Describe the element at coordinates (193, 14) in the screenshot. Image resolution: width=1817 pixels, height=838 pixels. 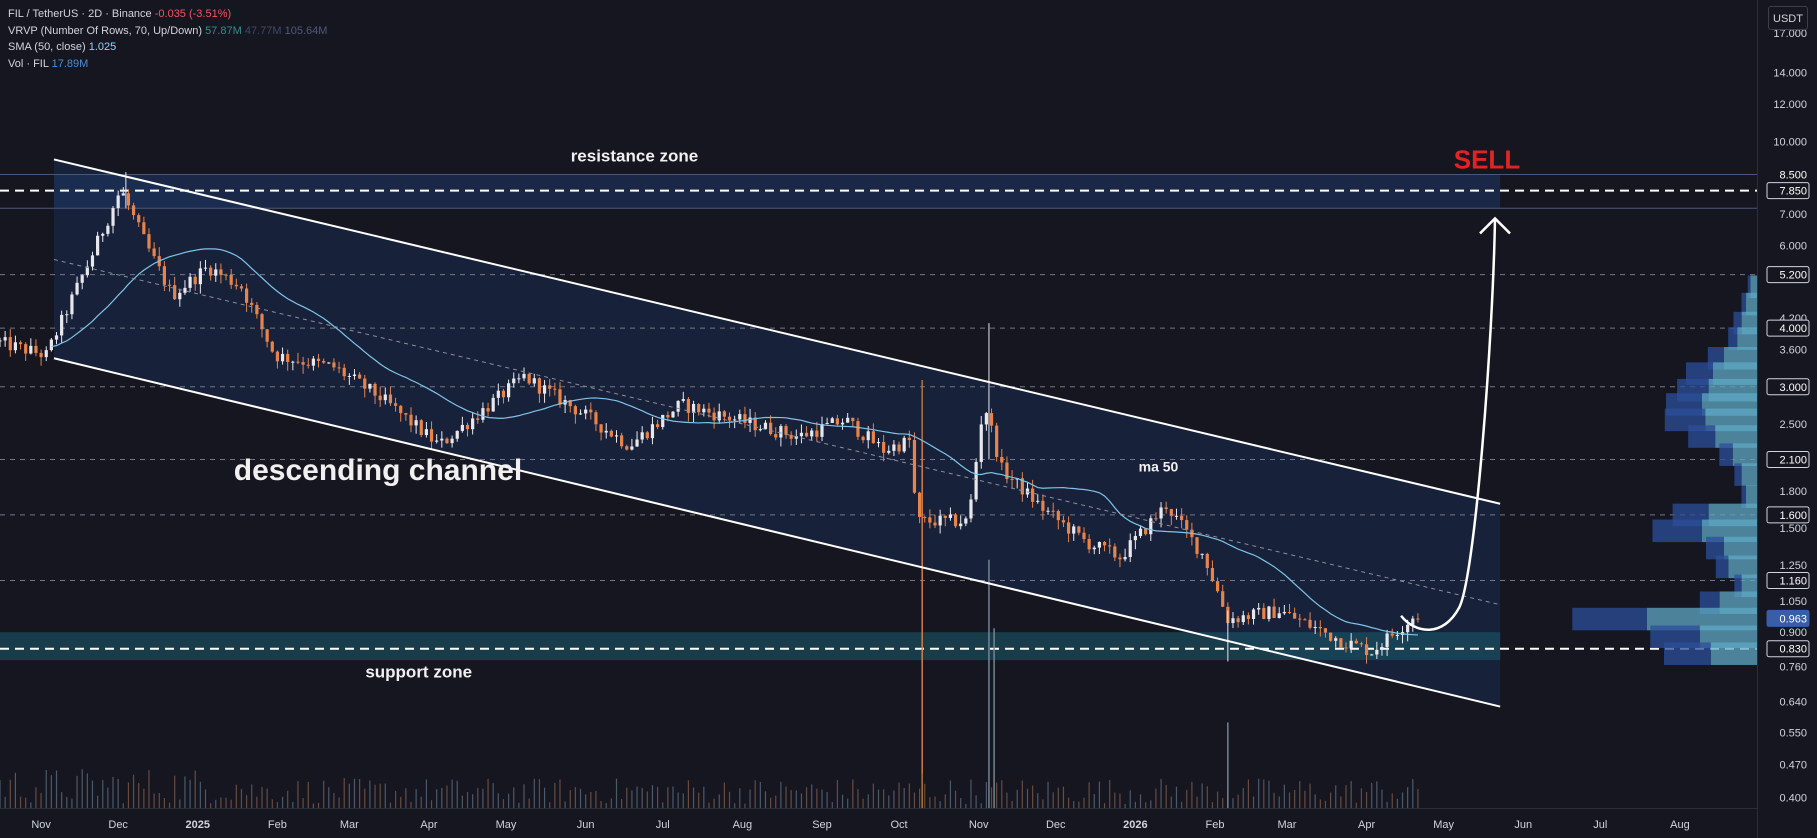
I see `legend-change: -0.035 (-3.51%)` at that location.